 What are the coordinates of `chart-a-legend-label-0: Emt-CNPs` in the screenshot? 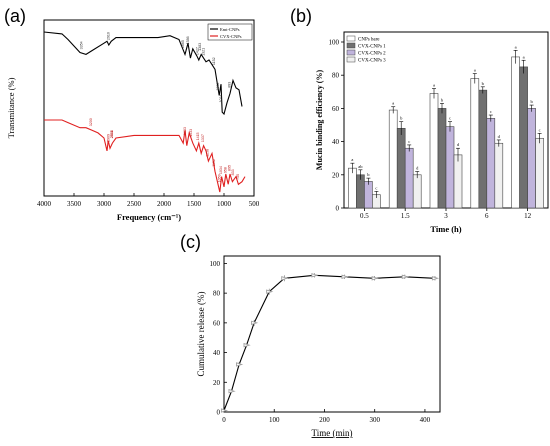 It's located at (230, 29).